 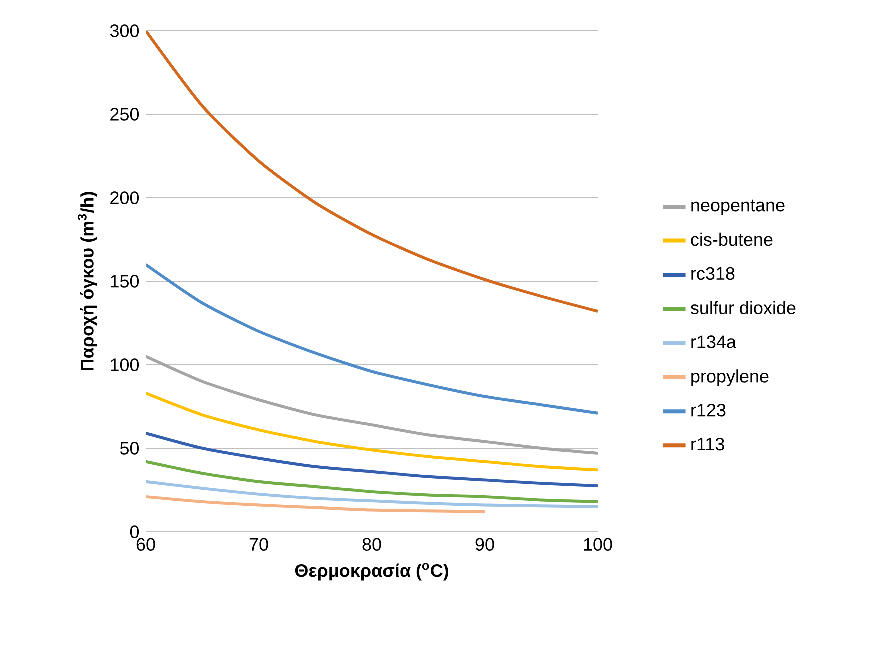 What do you see at coordinates (371, 572) in the screenshot?
I see `x-axis-title: Θερμοκρασία ($^{o}$C)` at bounding box center [371, 572].